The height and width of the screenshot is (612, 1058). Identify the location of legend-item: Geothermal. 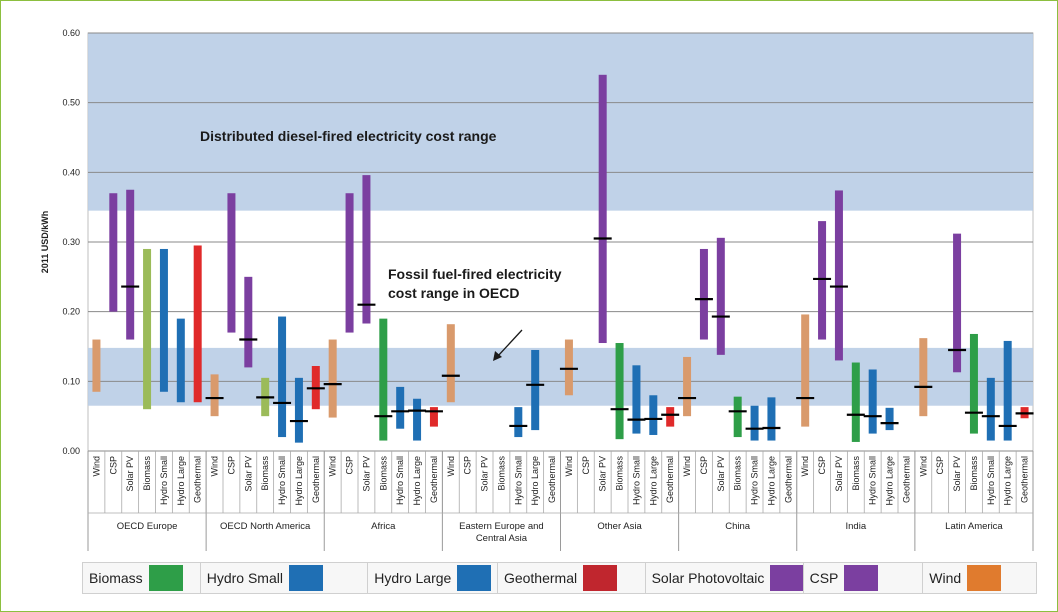
(572, 578).